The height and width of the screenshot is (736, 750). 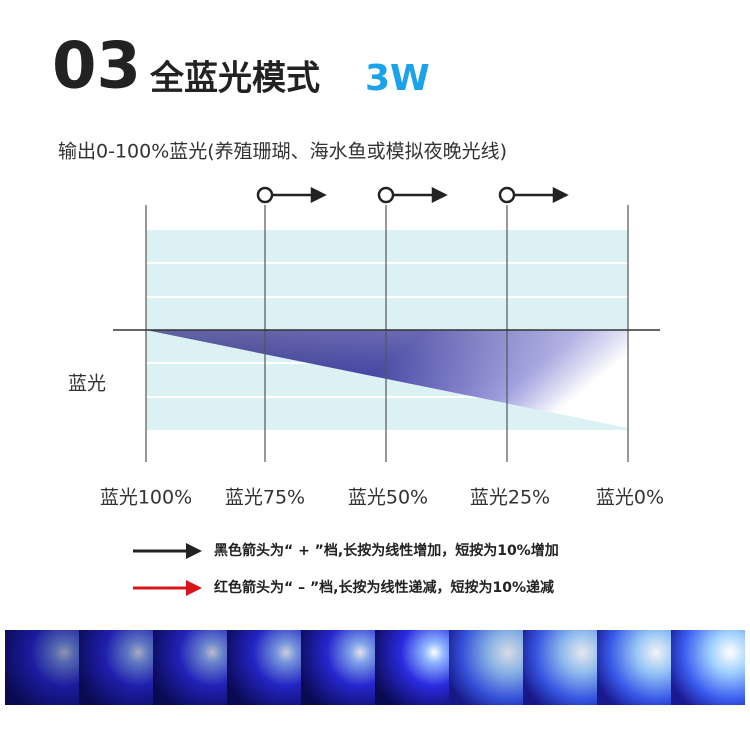 I want to click on stage-label: 蓝光50%, so click(x=388, y=498).